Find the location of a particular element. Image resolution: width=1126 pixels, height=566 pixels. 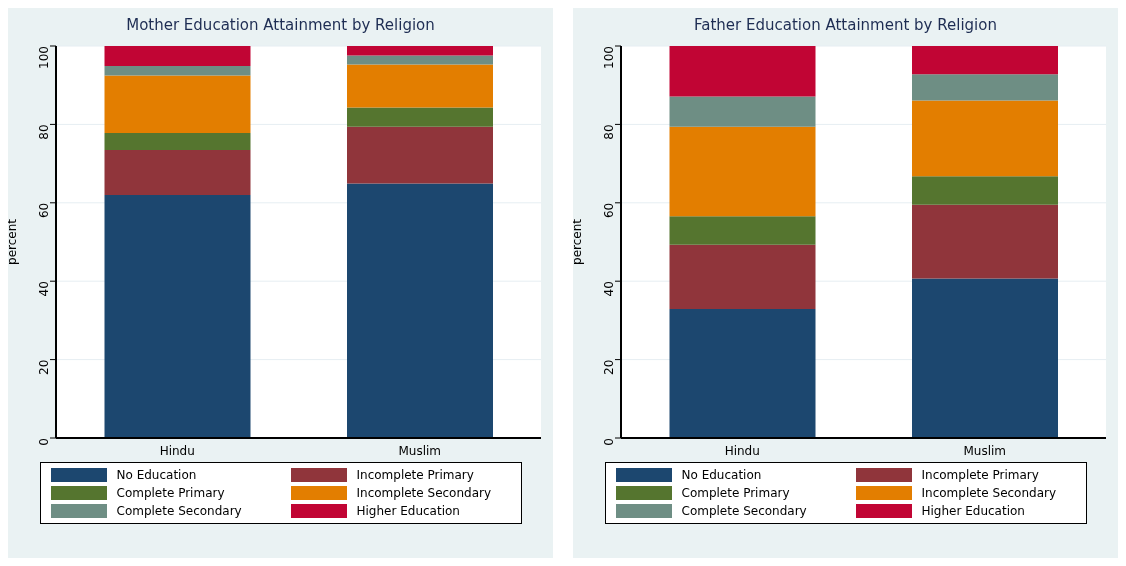

chart-title: Father Education Attainment by Religion is located at coordinates (845, 26).